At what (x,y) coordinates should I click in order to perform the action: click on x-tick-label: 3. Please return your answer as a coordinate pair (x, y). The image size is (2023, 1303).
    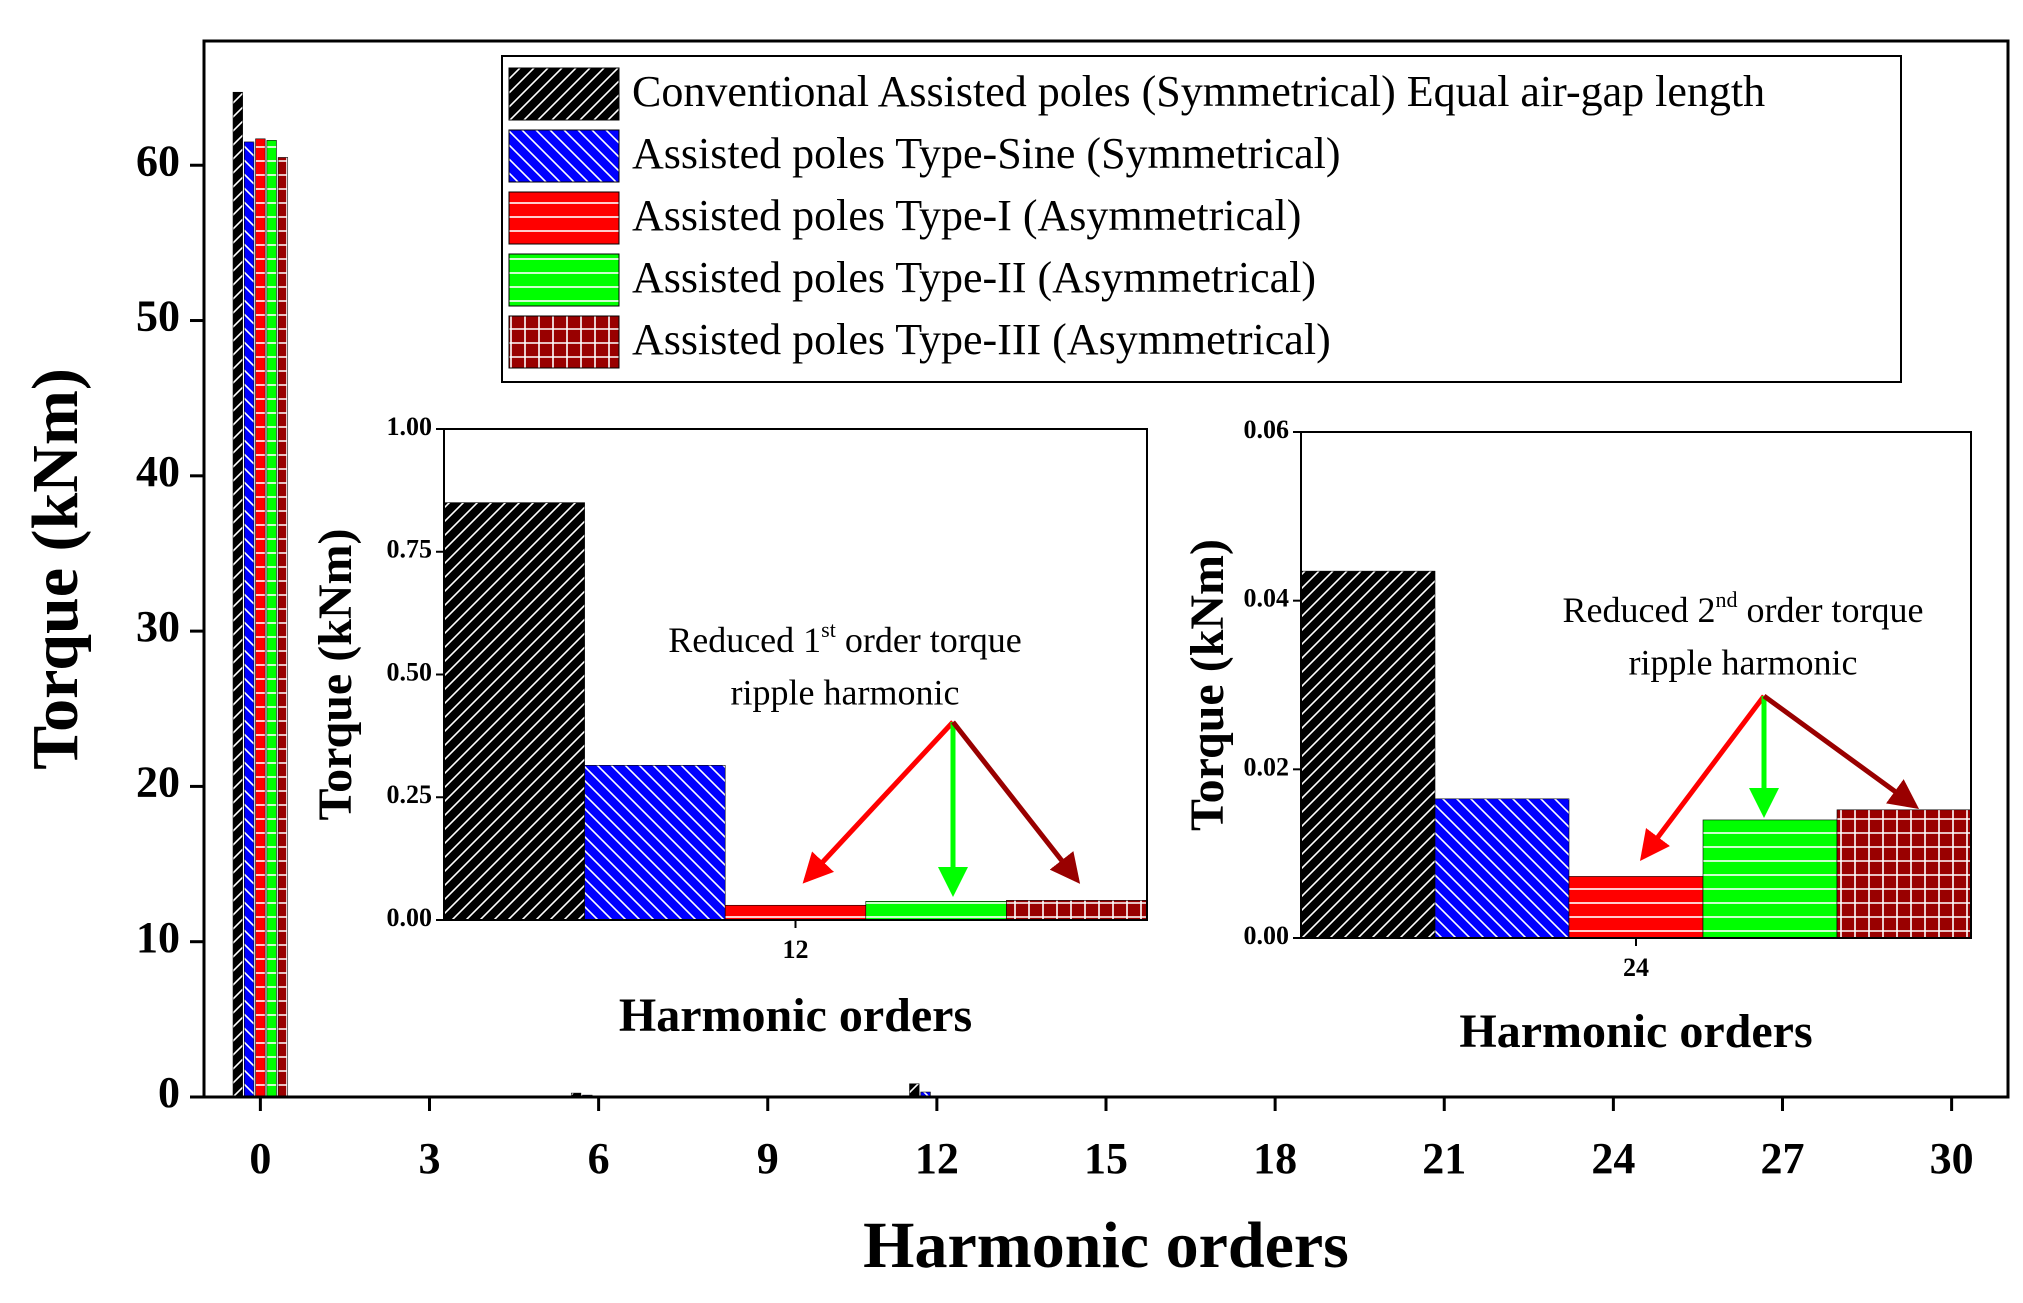
    Looking at the image, I should click on (430, 1158).